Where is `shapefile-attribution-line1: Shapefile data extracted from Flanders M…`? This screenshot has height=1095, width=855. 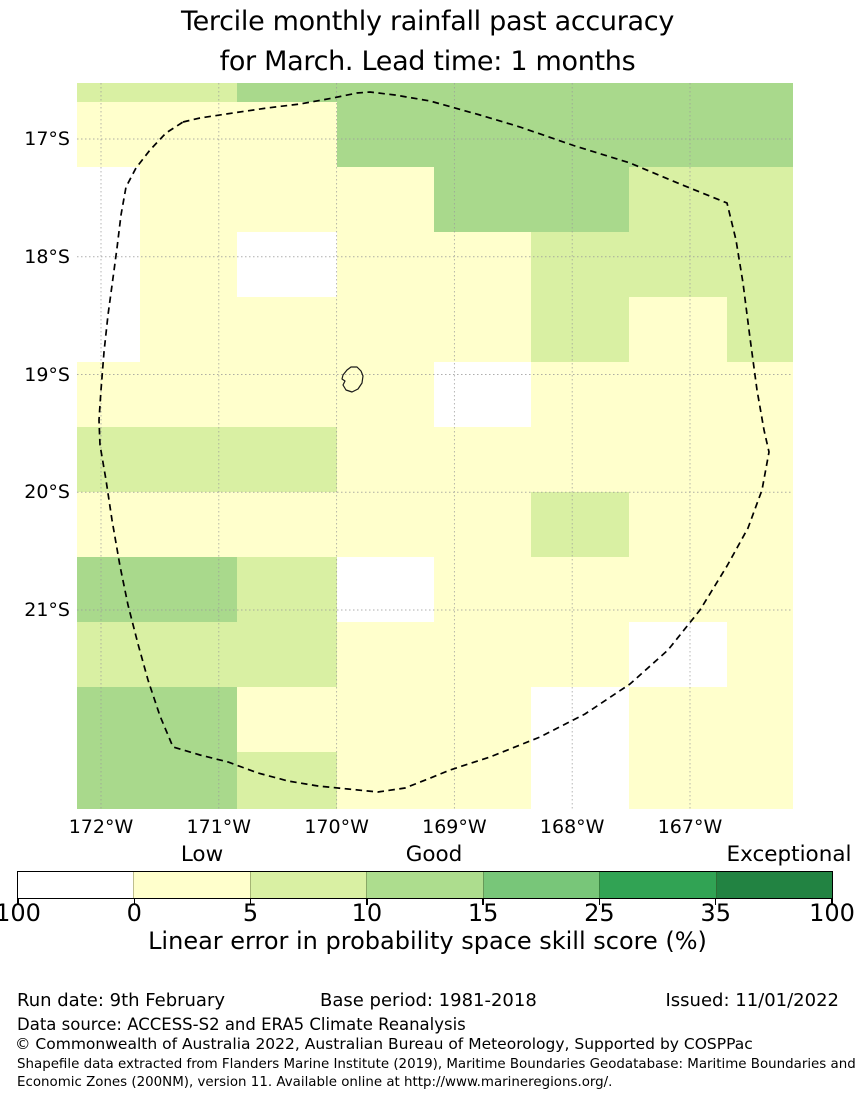
shapefile-attribution-line1: Shapefile data extracted from Flanders M… is located at coordinates (436, 1064).